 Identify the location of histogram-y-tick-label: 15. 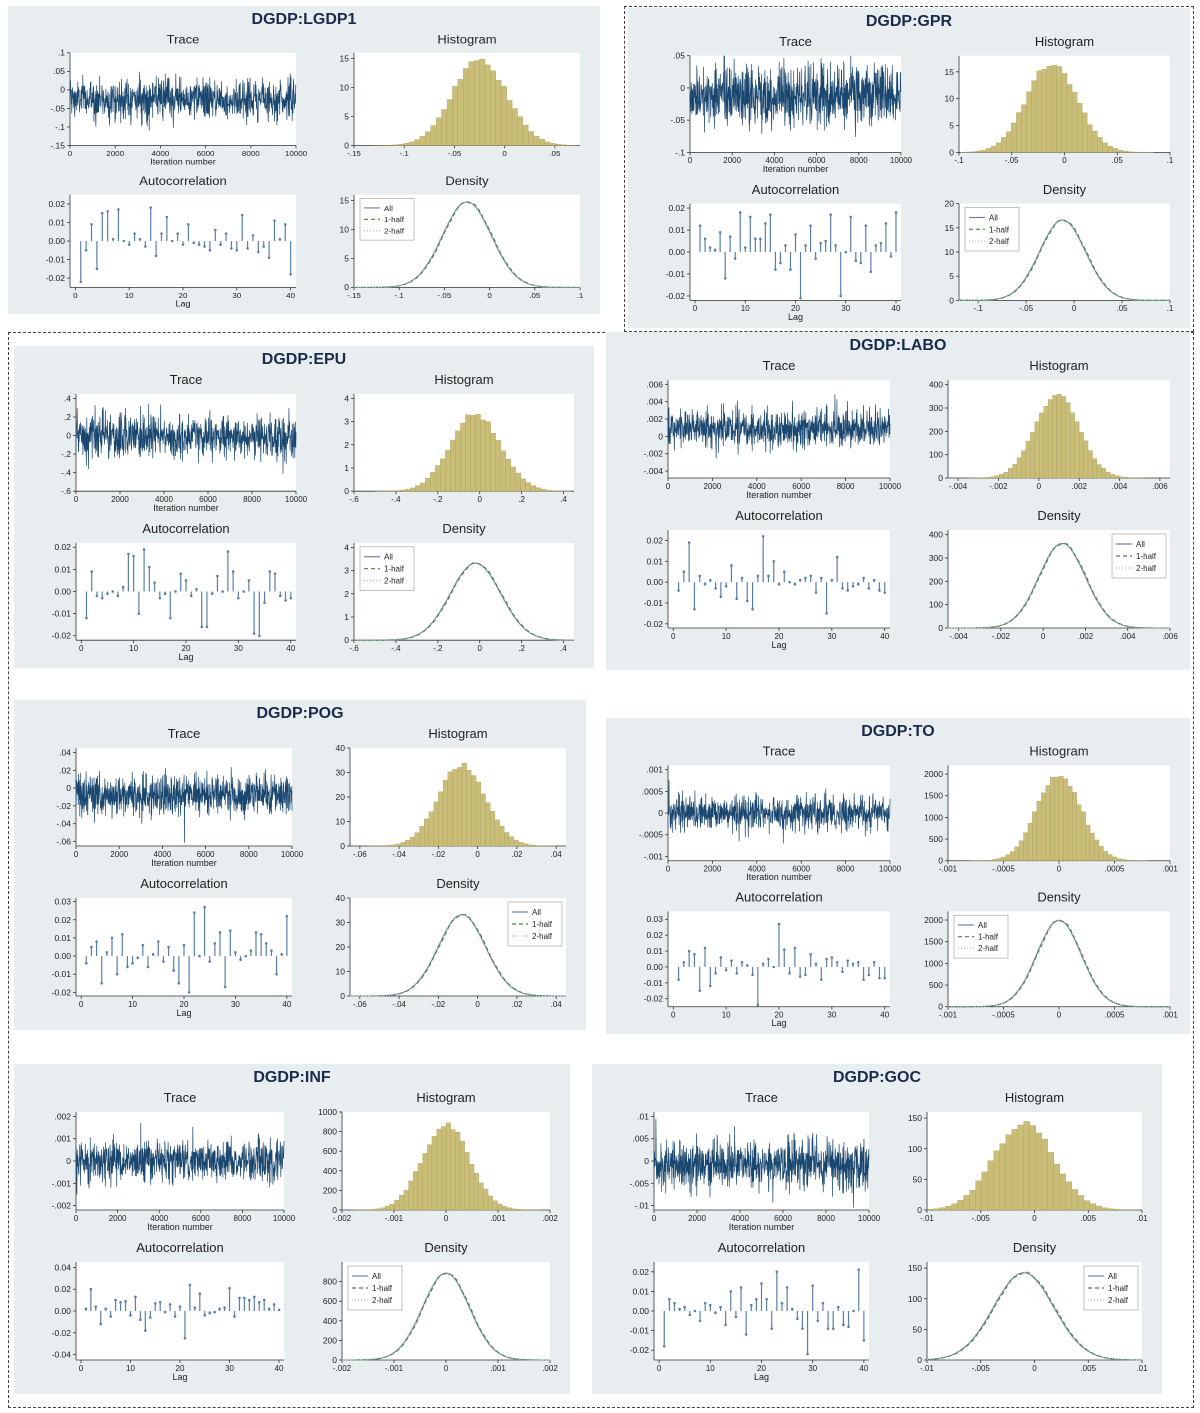
(345, 59).